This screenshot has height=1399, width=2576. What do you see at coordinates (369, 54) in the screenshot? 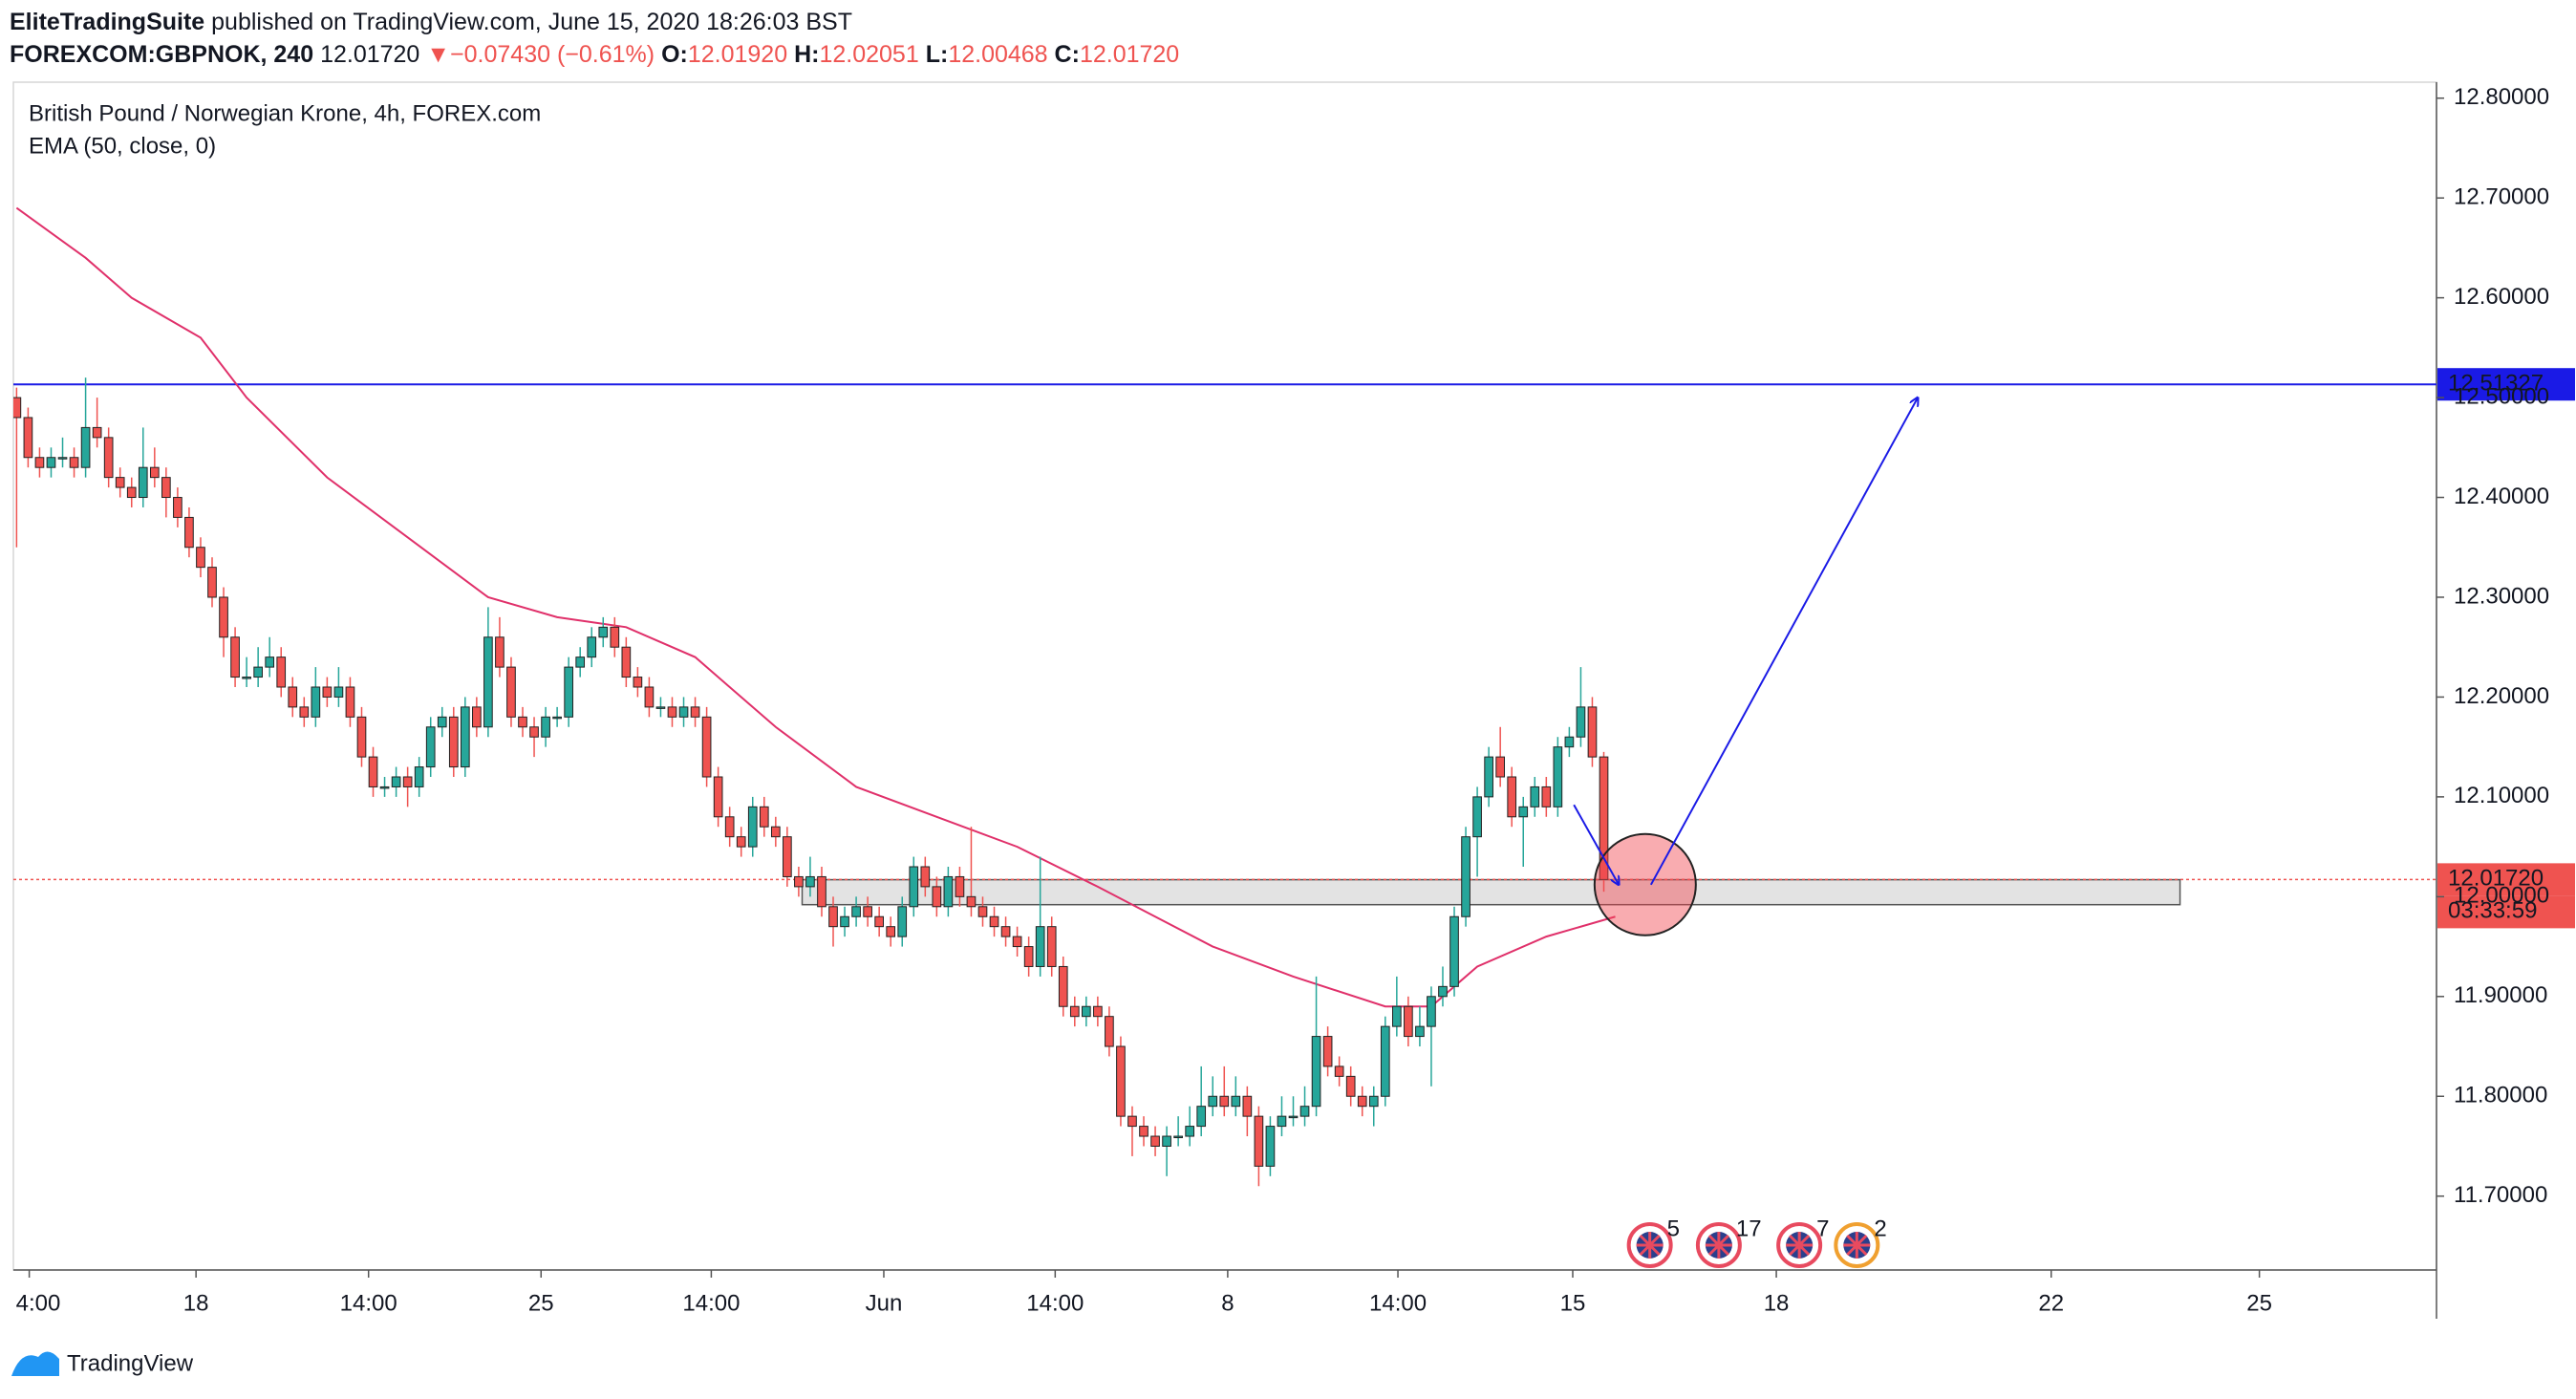
I see `last: 12.01720` at bounding box center [369, 54].